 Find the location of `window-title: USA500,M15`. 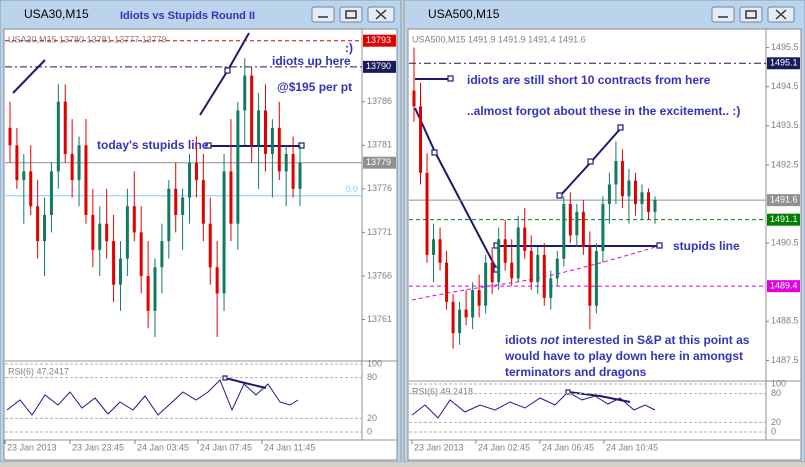

window-title: USA500,M15 is located at coordinates (464, 14).